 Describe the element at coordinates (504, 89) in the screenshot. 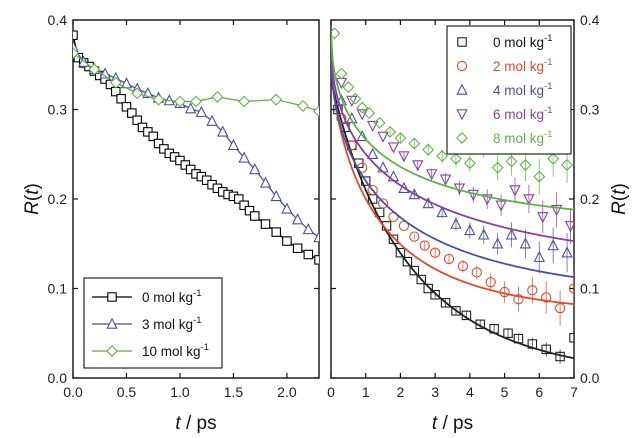

I see `legend-item: 4 mol kg-1` at that location.